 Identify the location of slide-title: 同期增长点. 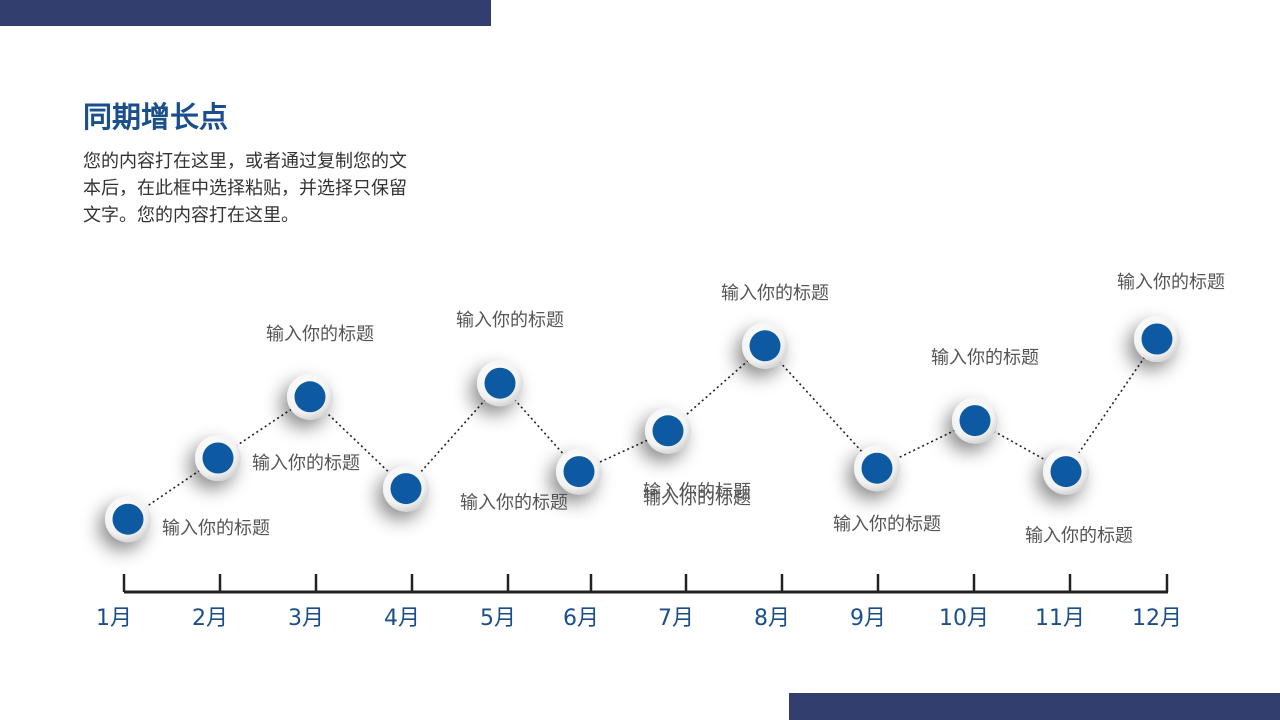
(156, 117).